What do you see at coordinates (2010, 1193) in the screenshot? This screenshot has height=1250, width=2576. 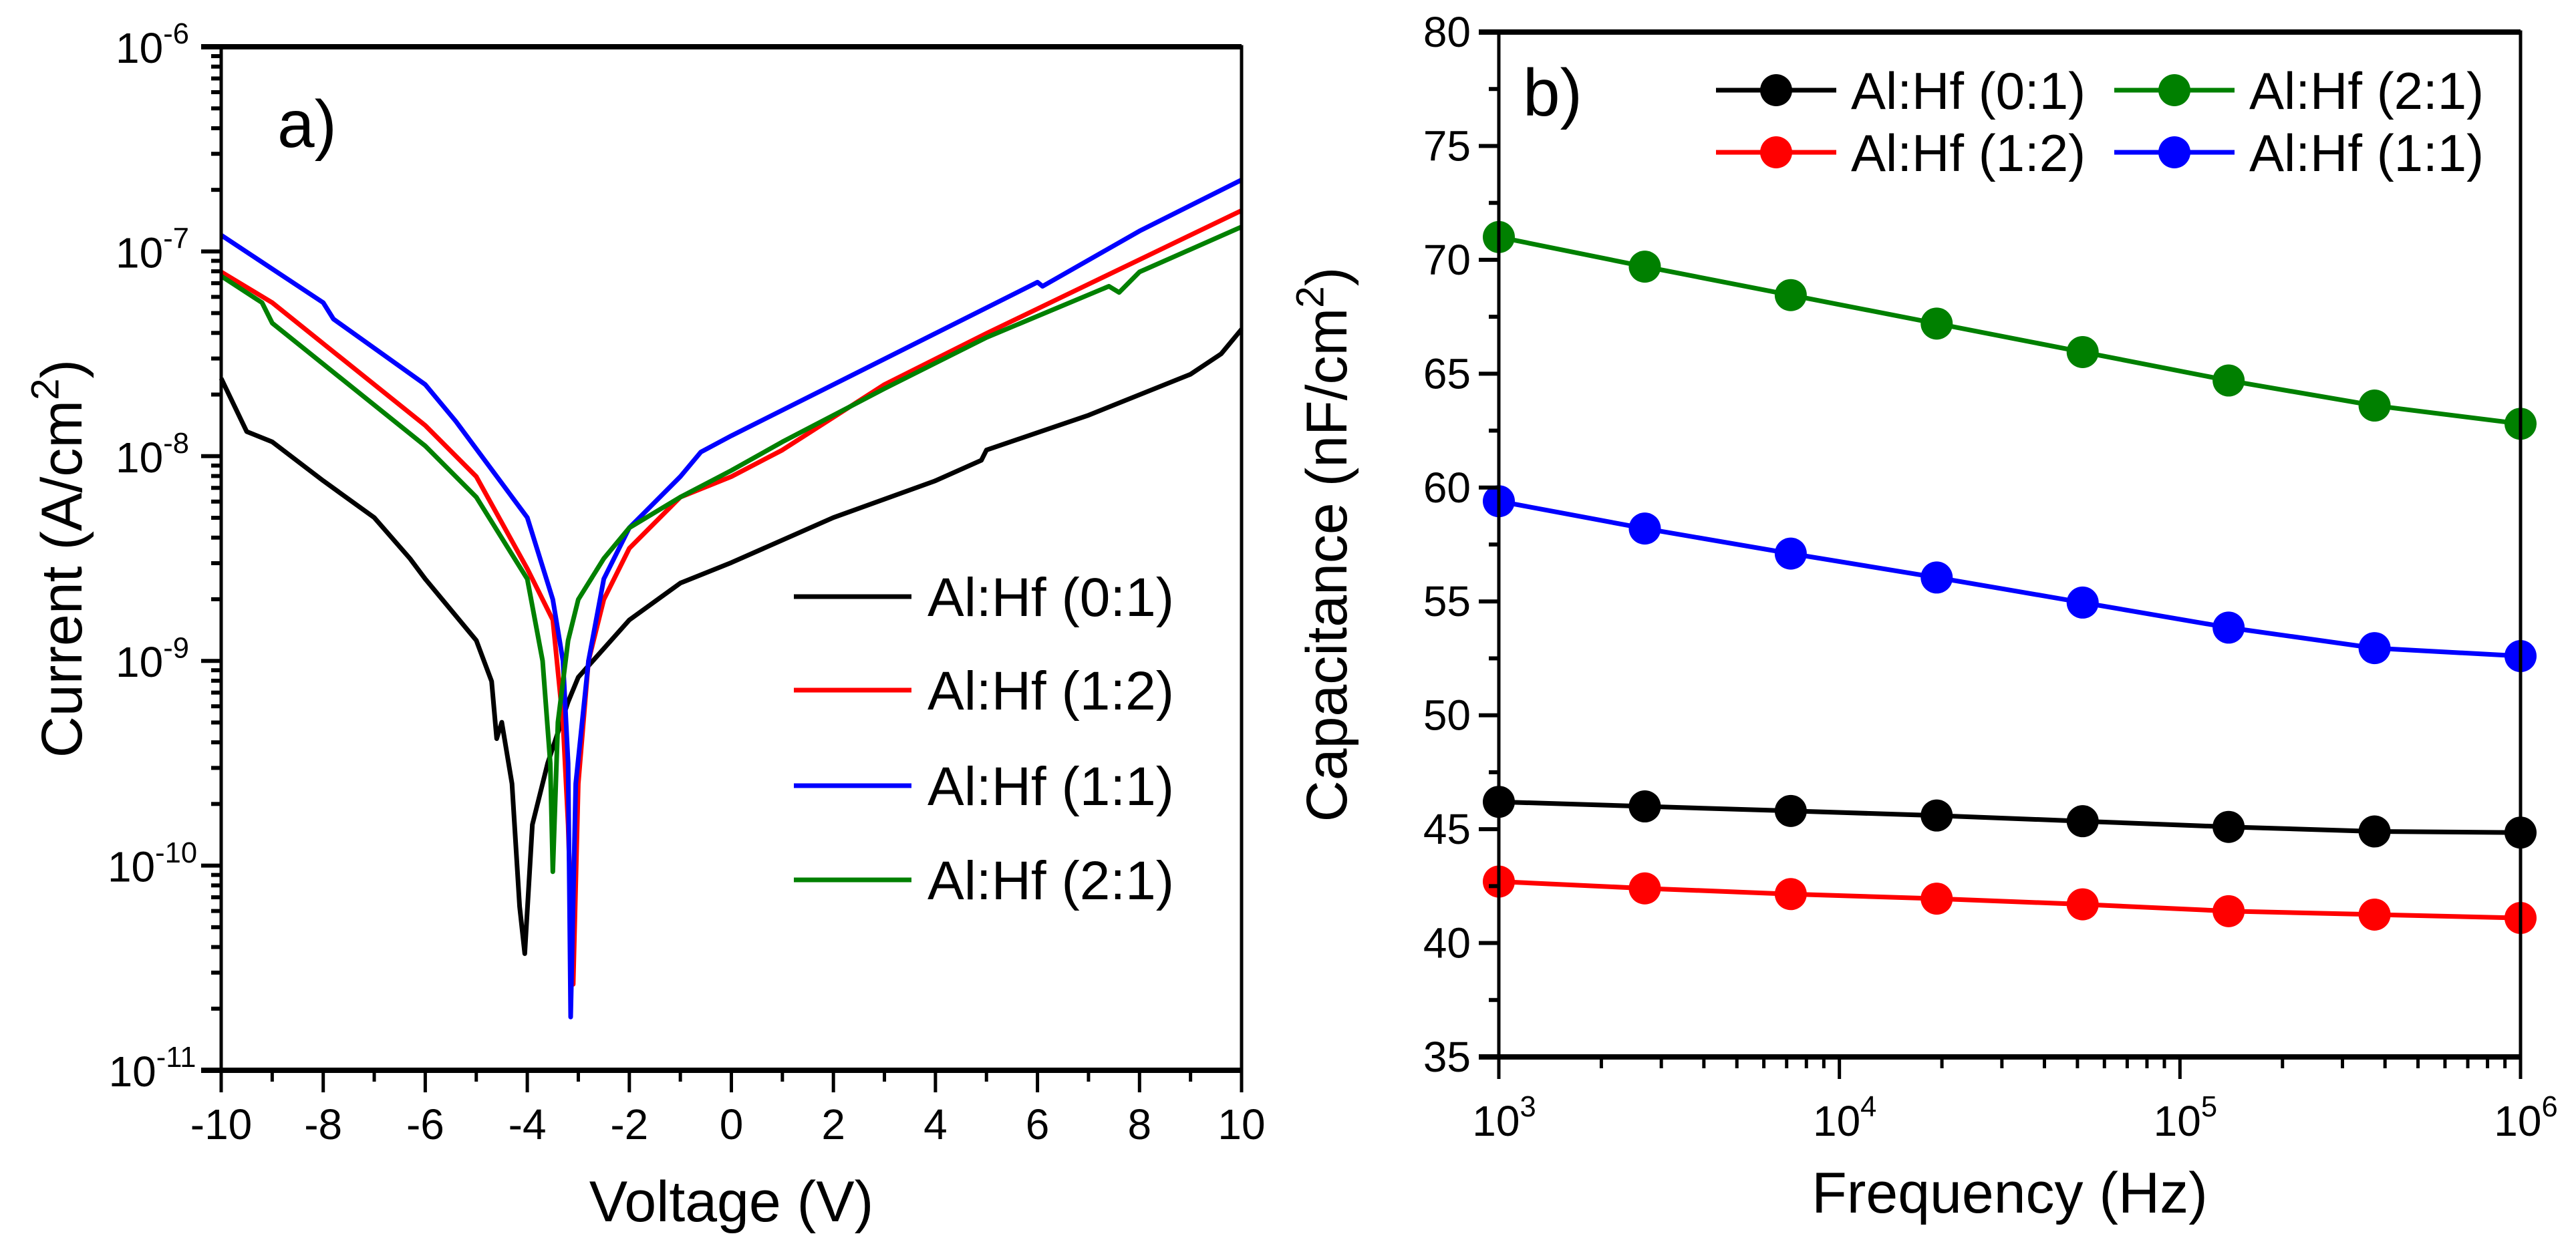 I see `x-axis-title: Frequency (Hz)` at bounding box center [2010, 1193].